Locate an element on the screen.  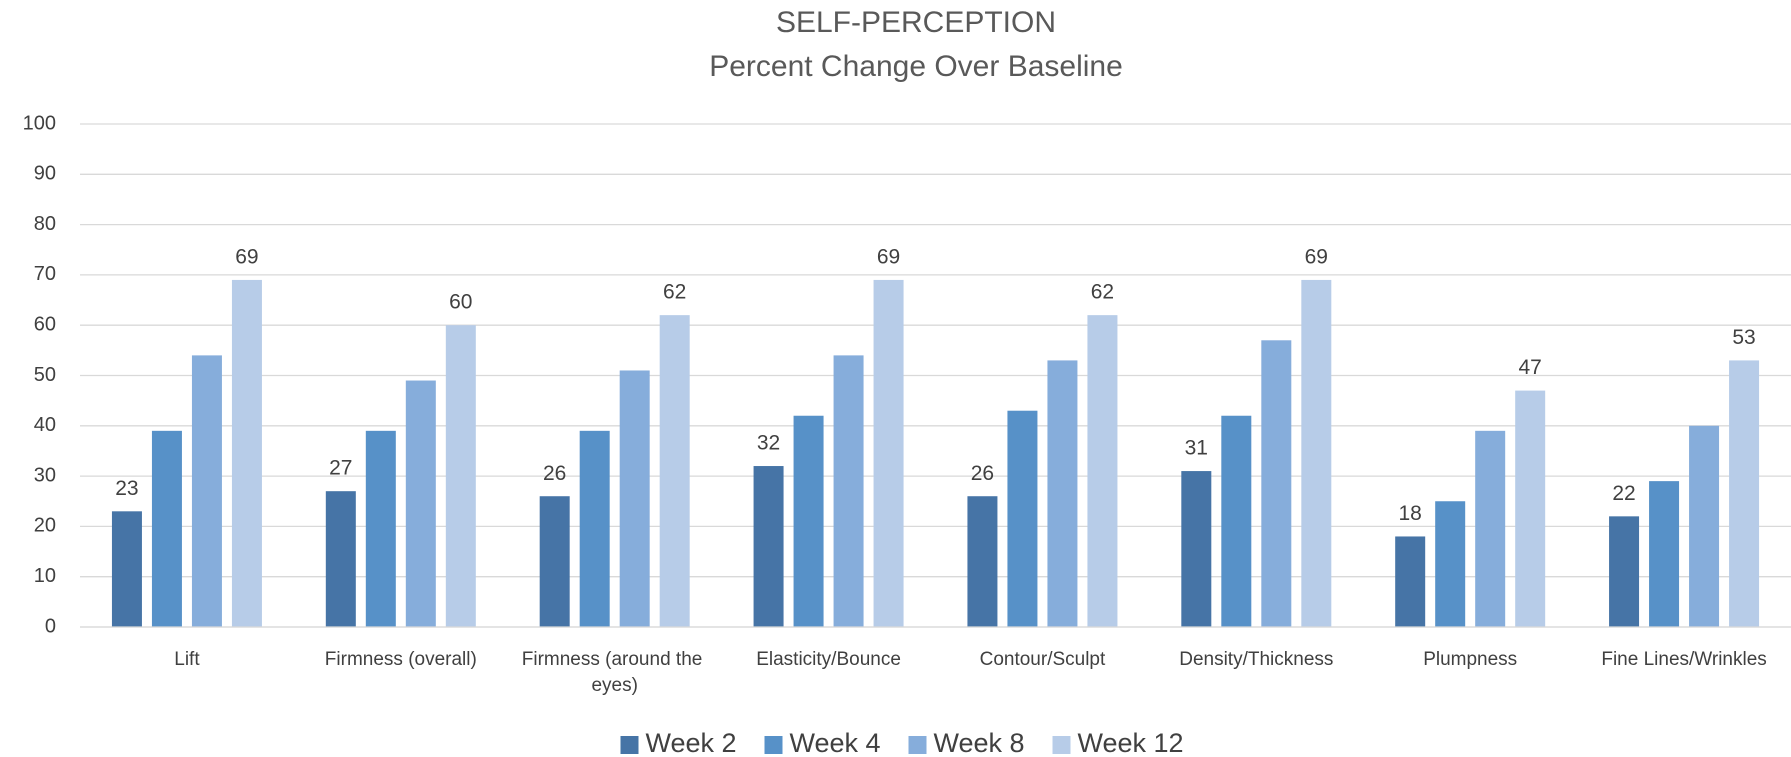
chart-subtitle: Percent Change Over Baseline is located at coordinates (916, 66).